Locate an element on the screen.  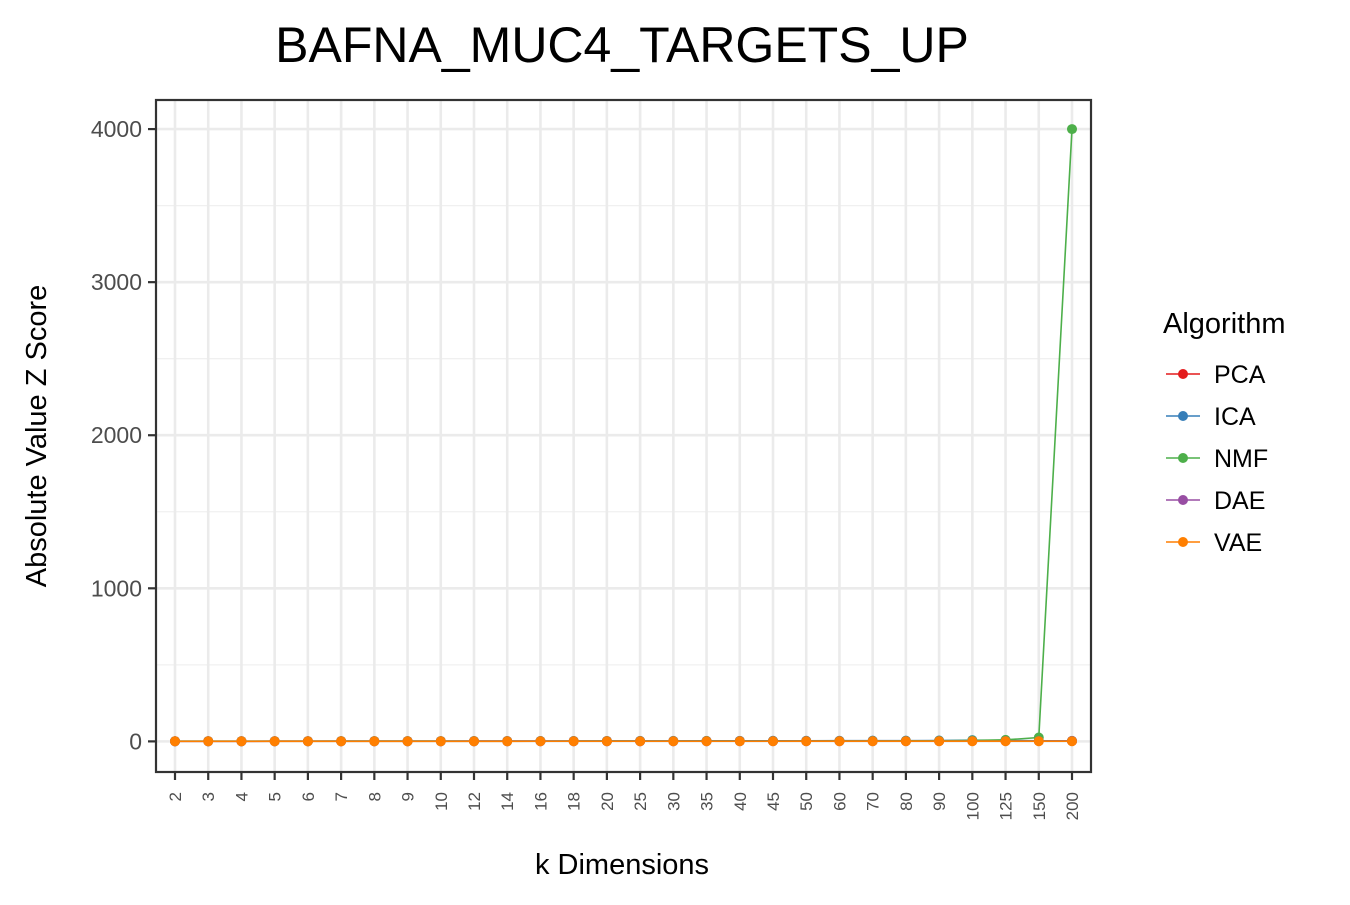
x-tick-label: 16 is located at coordinates (540, 801).